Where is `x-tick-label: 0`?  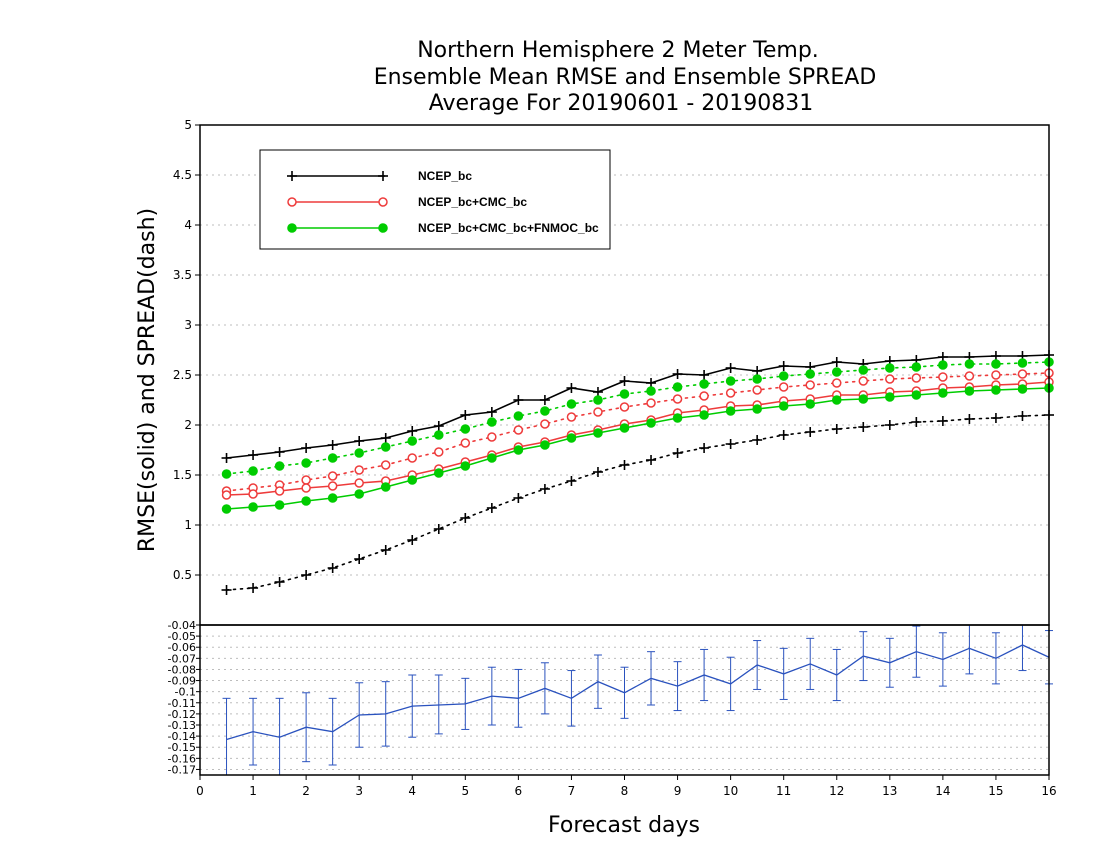 x-tick-label: 0 is located at coordinates (200, 791).